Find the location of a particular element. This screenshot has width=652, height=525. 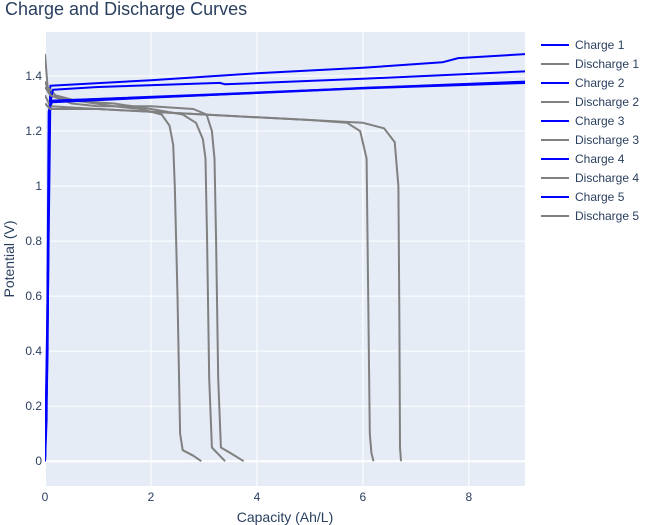

legend-label: Discharge 3 is located at coordinates (607, 140).